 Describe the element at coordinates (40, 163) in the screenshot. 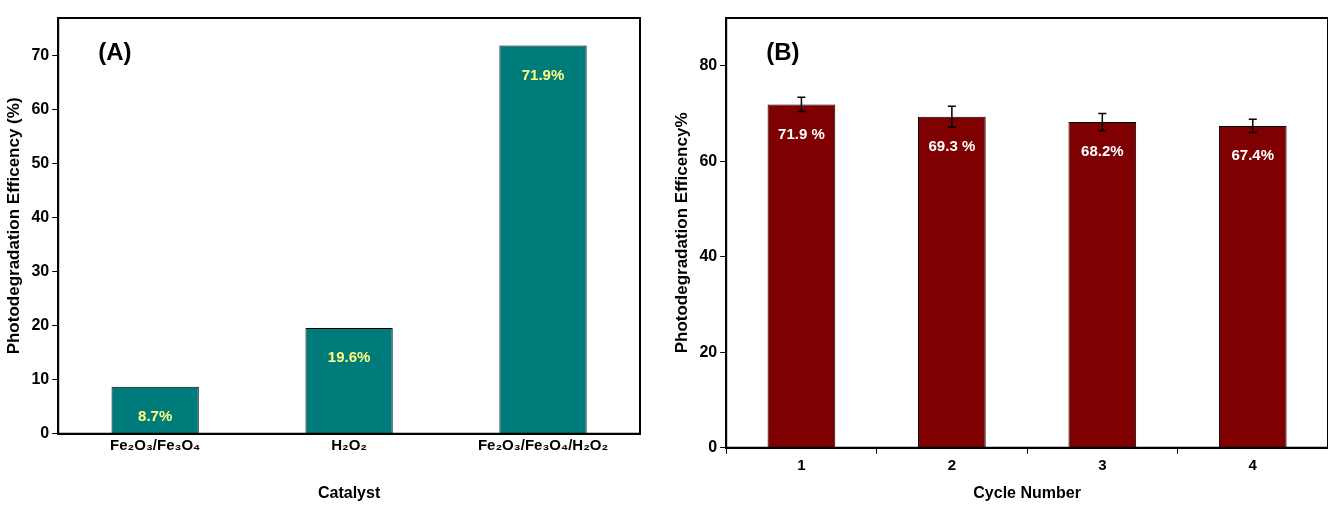

I see `y-tick-label: 50` at that location.